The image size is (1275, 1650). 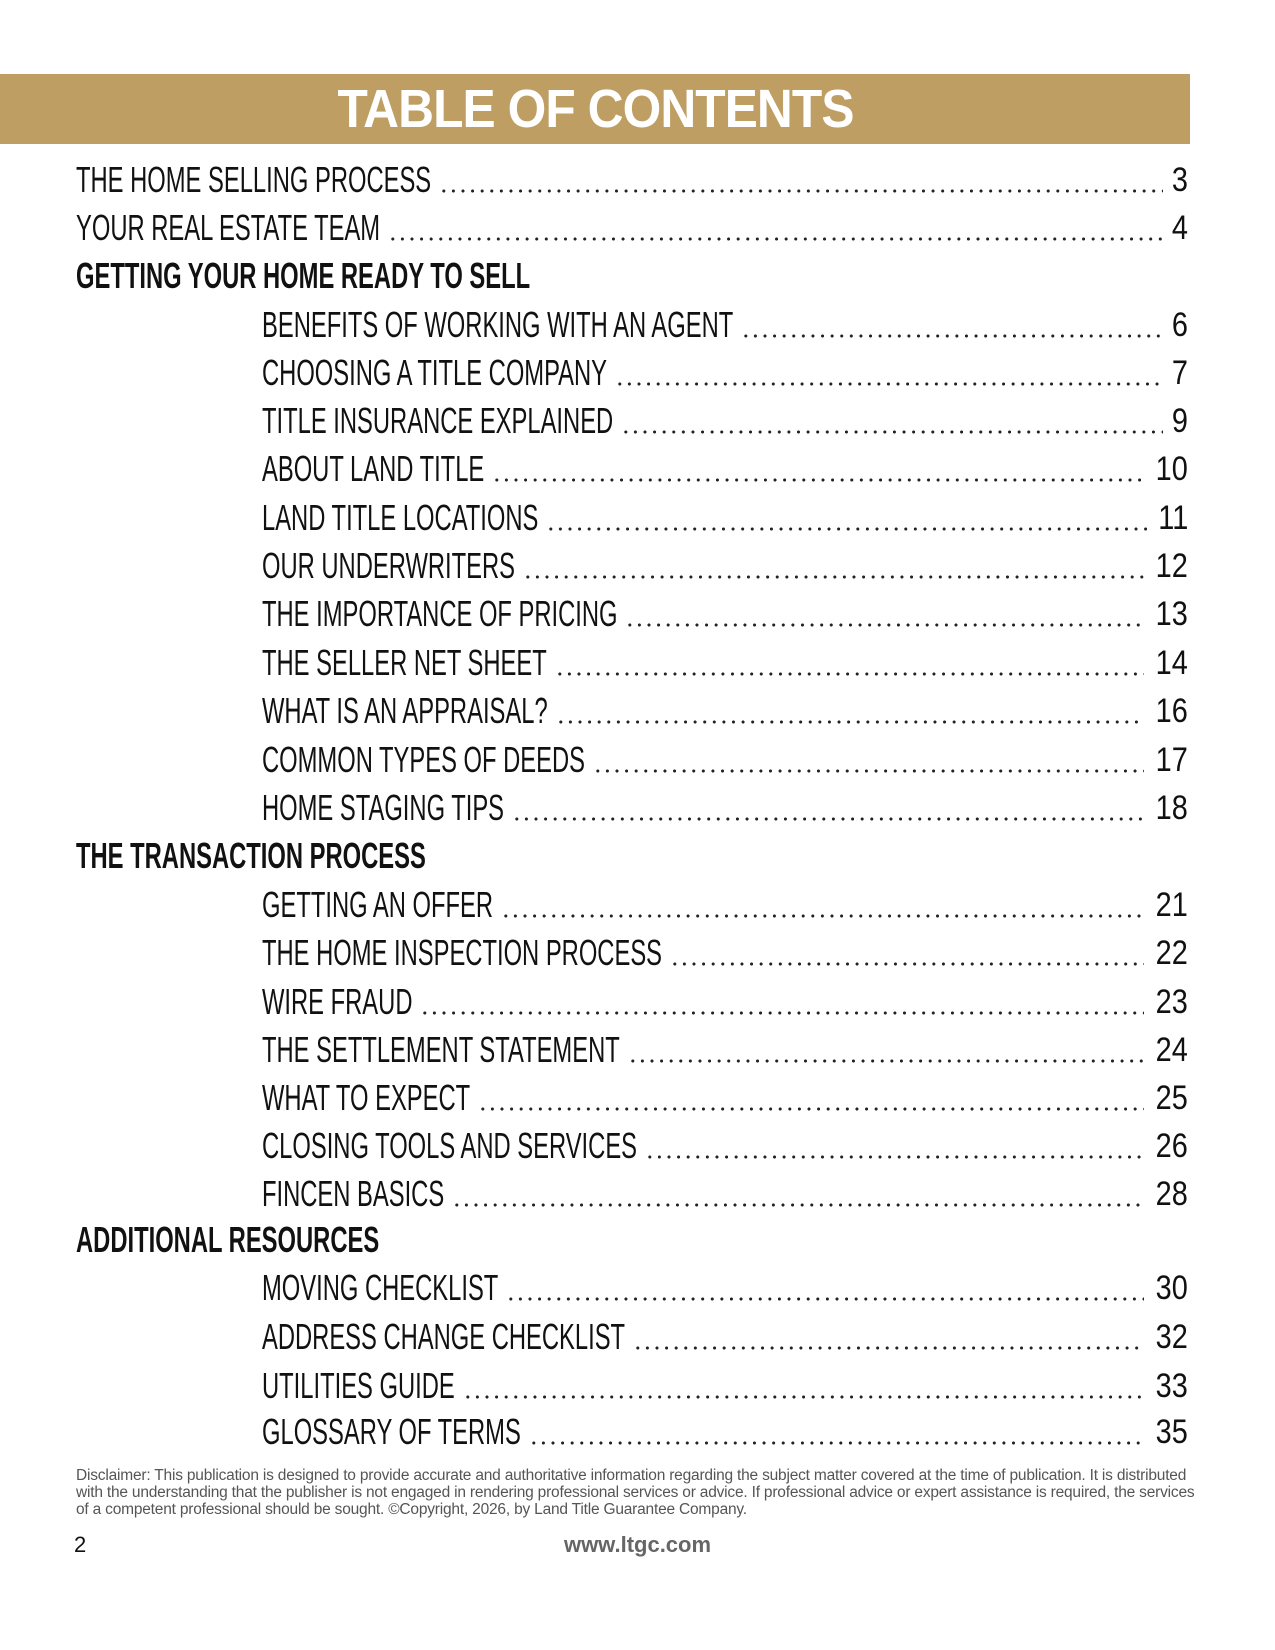 What do you see at coordinates (632, 1240) in the screenshot?
I see `section-heading: ADDITIONAL RESOURCES` at bounding box center [632, 1240].